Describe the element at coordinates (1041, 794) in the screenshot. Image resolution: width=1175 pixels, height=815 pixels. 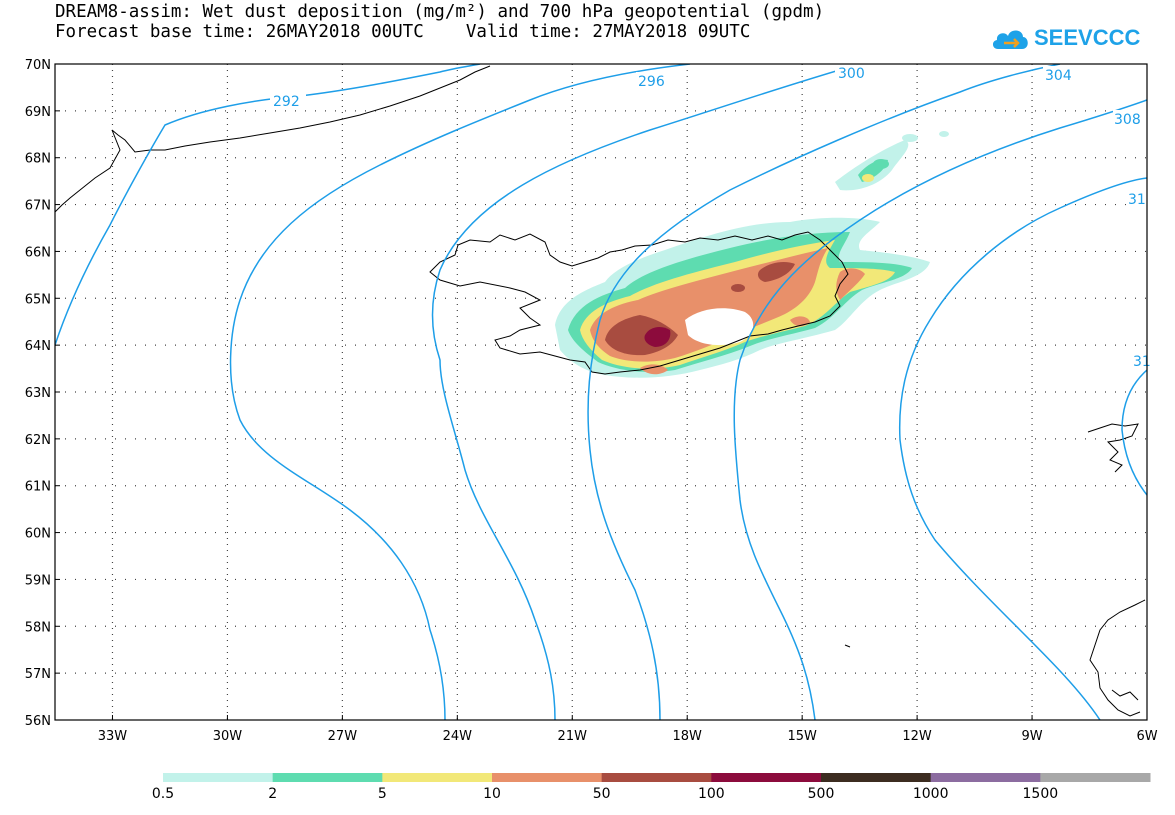
I see `legend-label: 1500` at that location.